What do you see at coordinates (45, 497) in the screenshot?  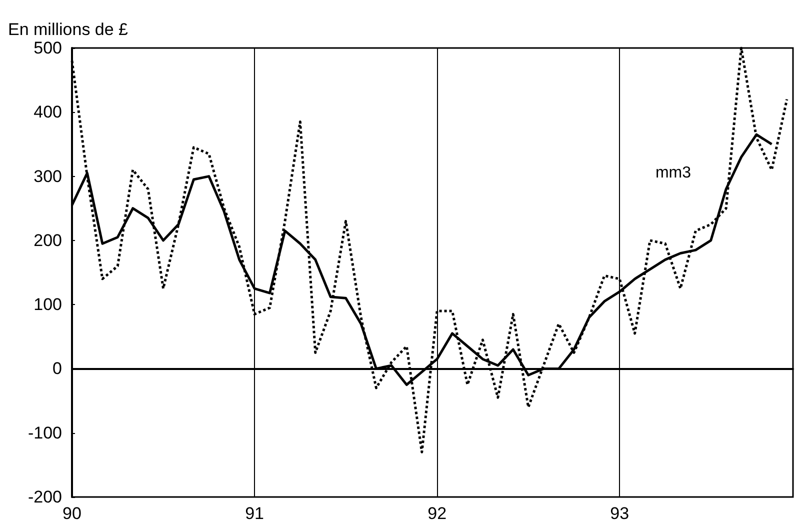 I see `y-tick-label: -200` at bounding box center [45, 497].